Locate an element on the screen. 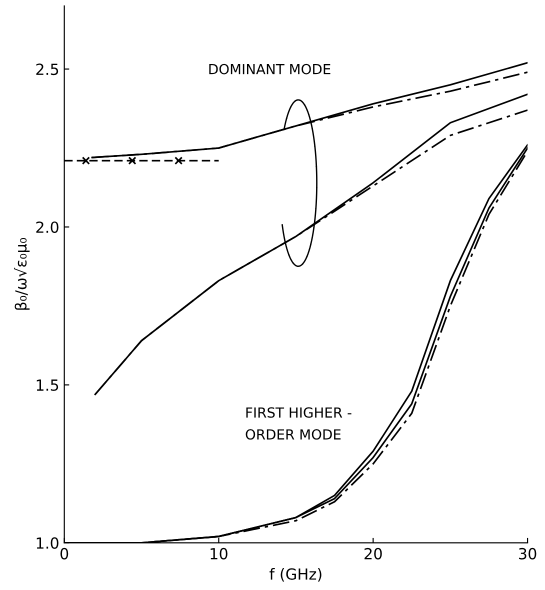 Image resolution: width=545 pixels, height=590 pixels. x-tick-label: 10 is located at coordinates (219, 554).